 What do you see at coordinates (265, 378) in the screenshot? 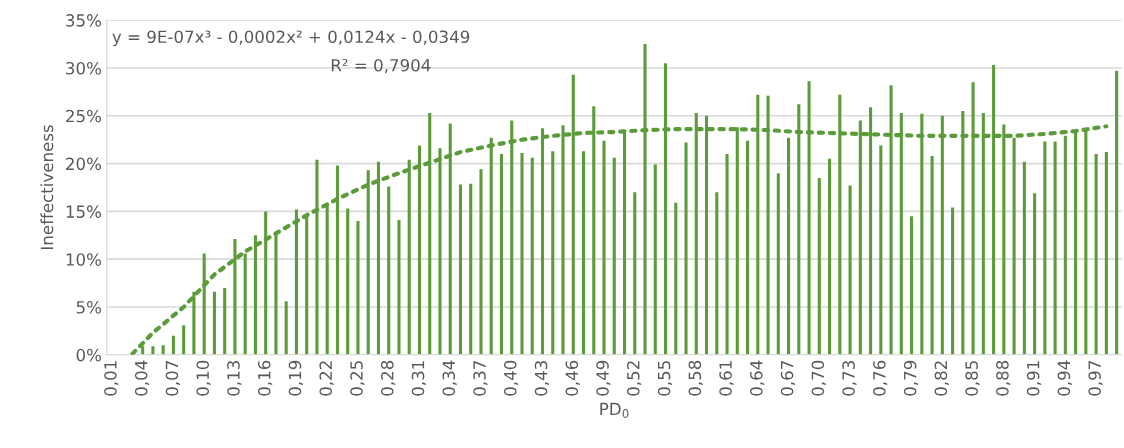
I see `x-tick-label: 0,16` at bounding box center [265, 378].